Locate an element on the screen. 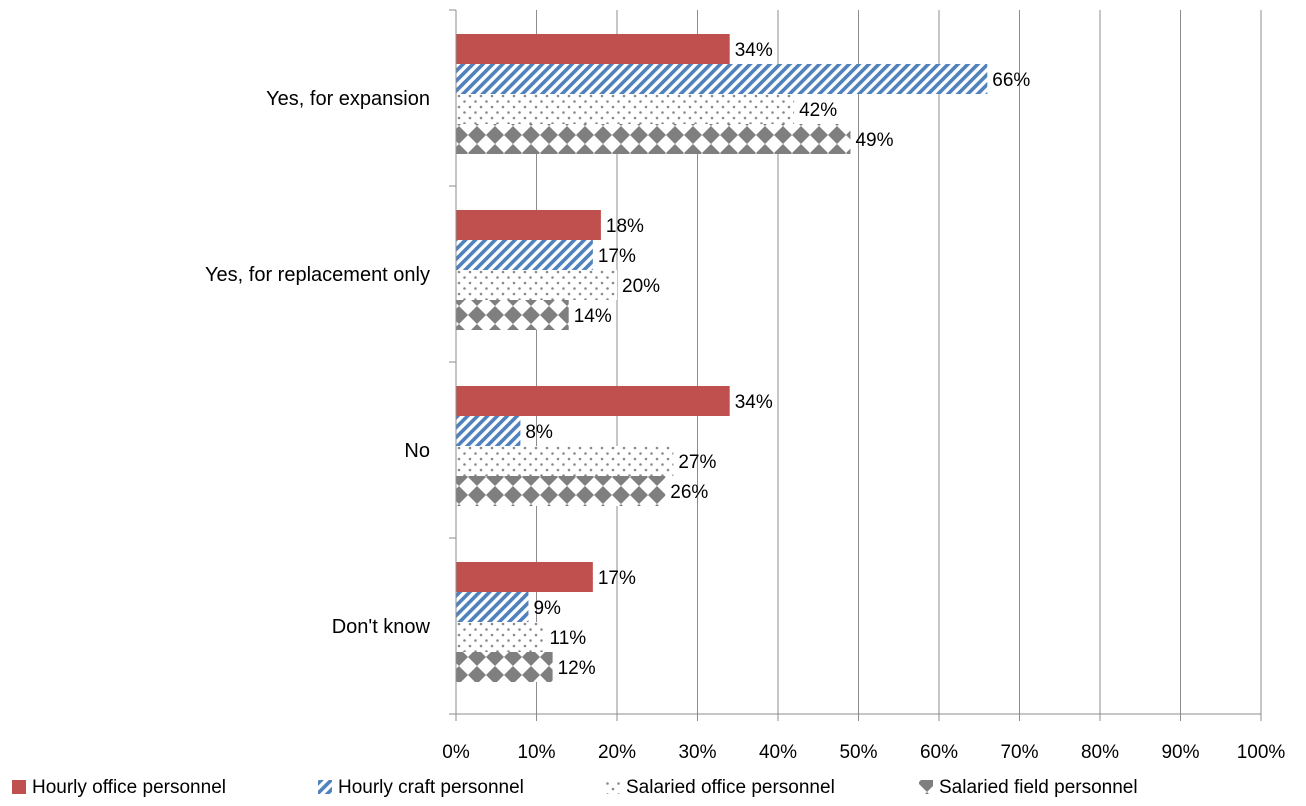 The width and height of the screenshot is (1306, 806). x-tick-label: 20% is located at coordinates (617, 752).